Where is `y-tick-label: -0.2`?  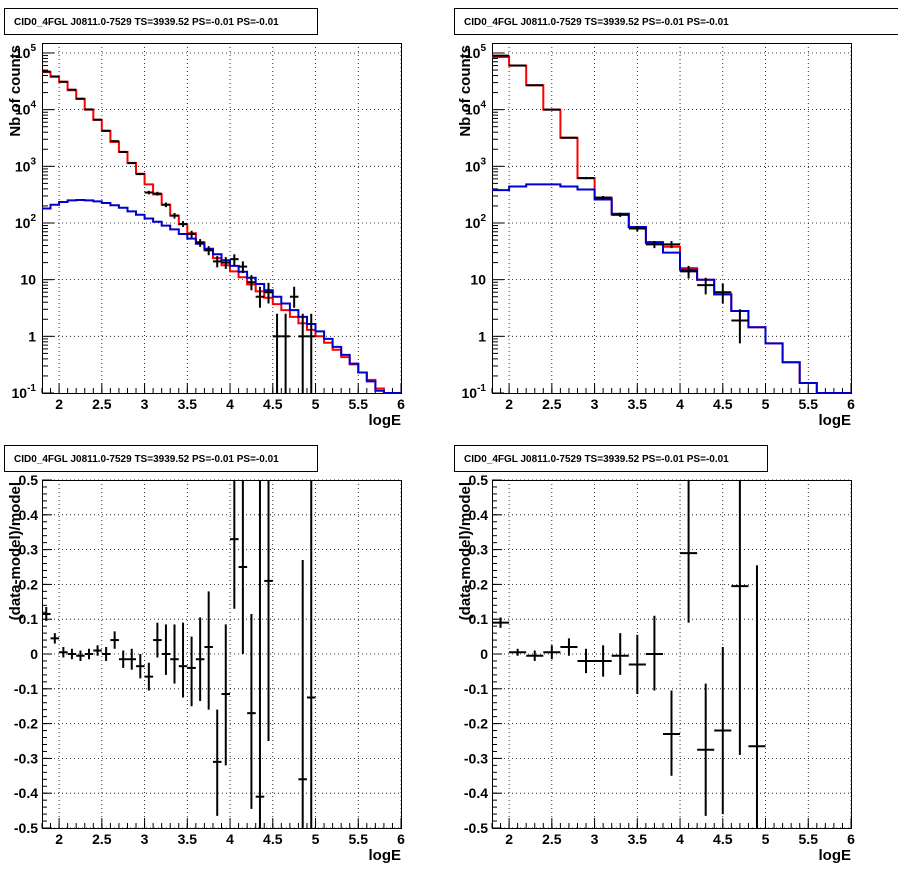 y-tick-label: -0.2 is located at coordinates (26, 724).